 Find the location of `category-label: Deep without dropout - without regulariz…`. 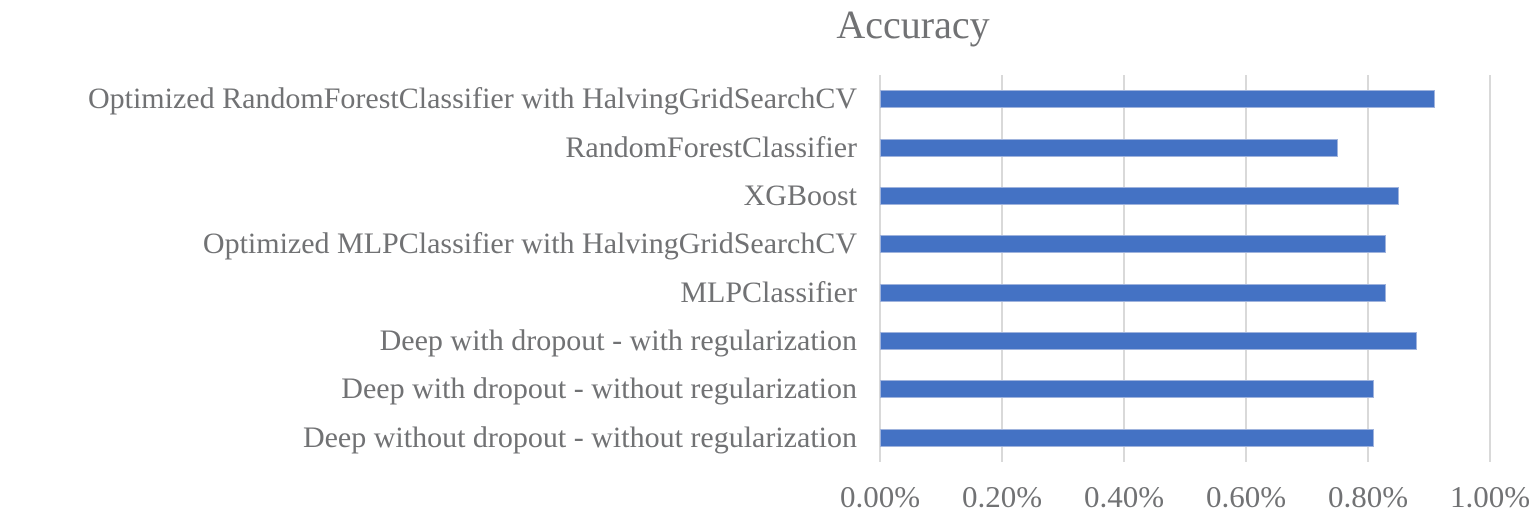

category-label: Deep without dropout - without regulariz… is located at coordinates (579, 437).